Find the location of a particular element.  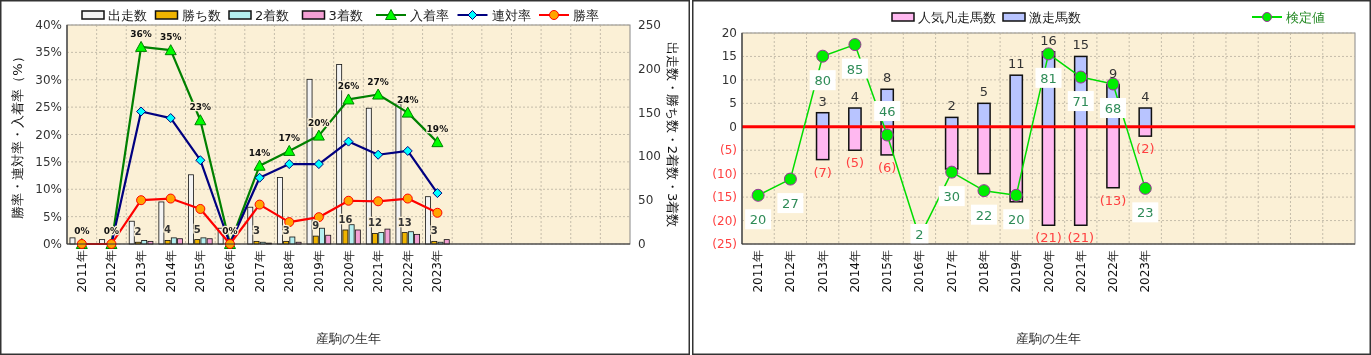

data-label: 13 is located at coordinates (404, 222).